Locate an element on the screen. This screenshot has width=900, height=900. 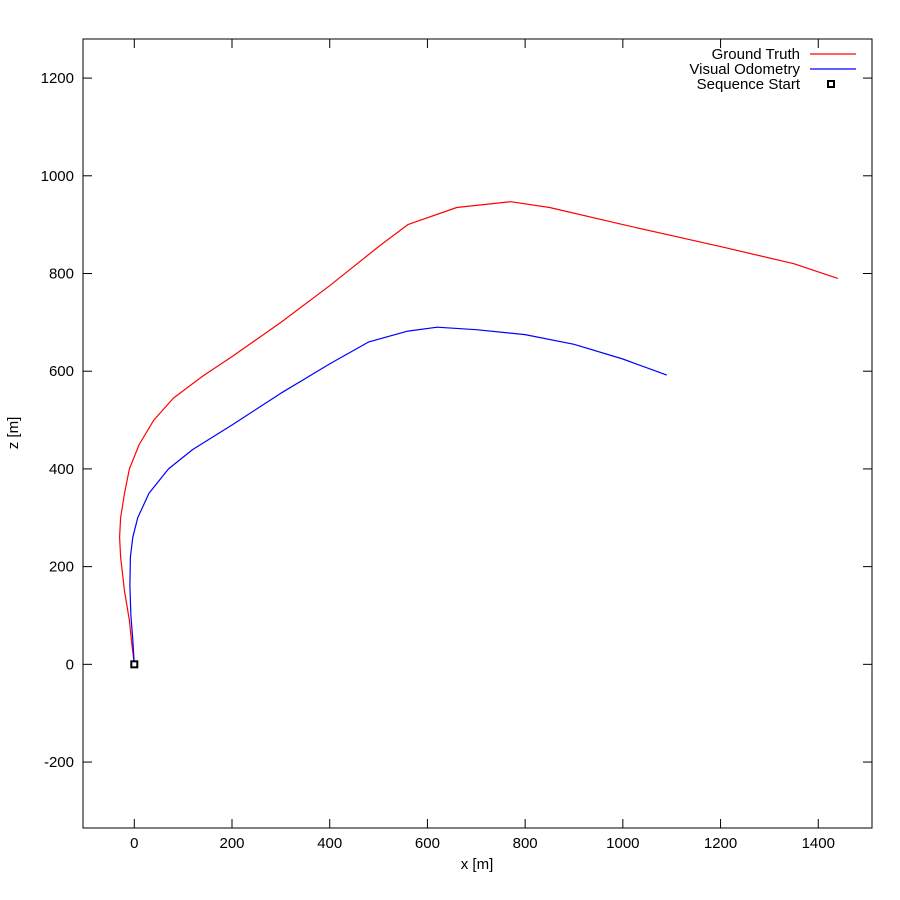
y-tick-label: 600 is located at coordinates (61, 371).